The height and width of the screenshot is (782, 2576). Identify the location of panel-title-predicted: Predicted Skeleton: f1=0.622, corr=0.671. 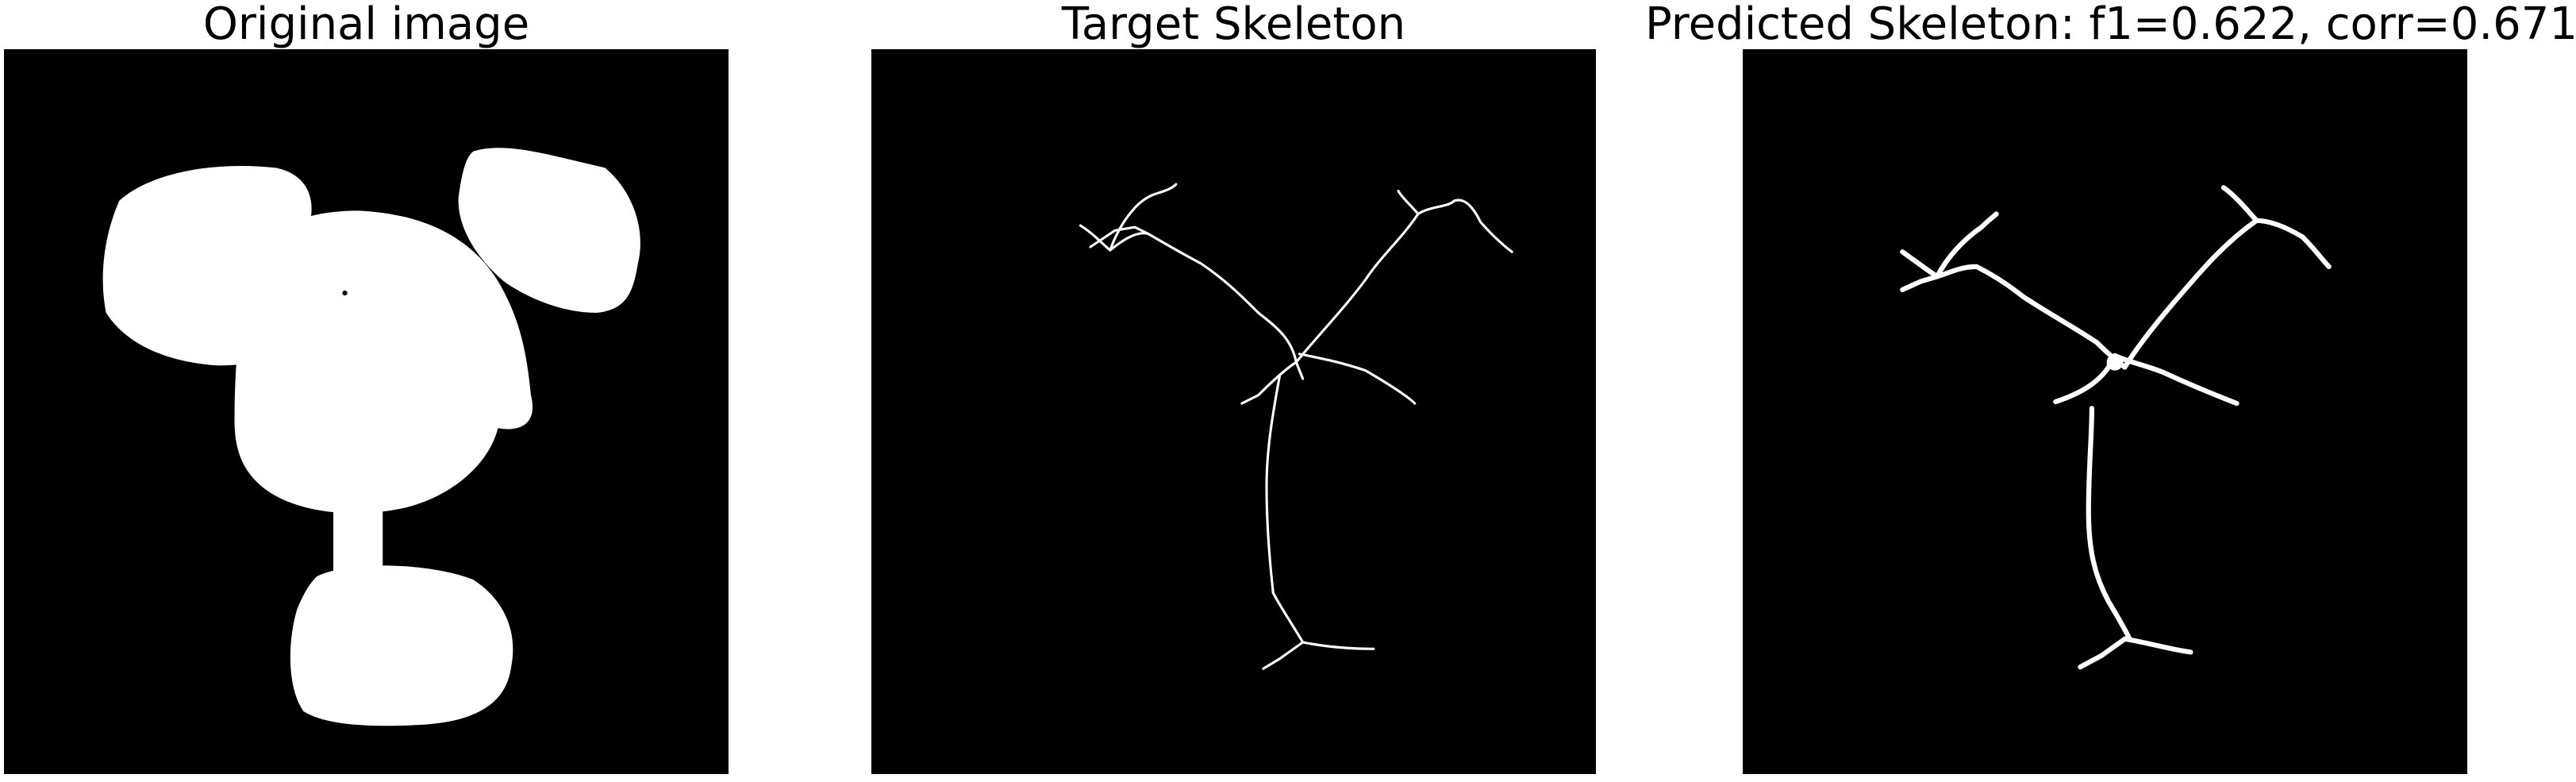
(2110, 25).